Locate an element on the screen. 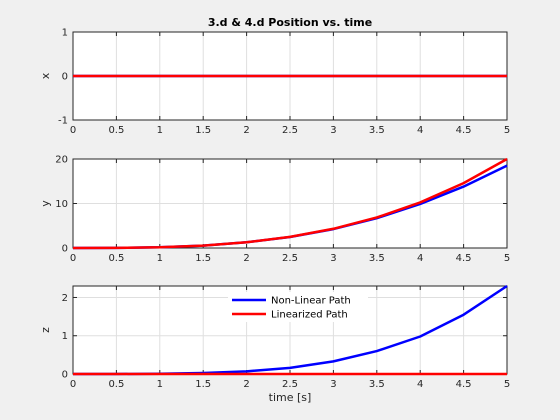 Image resolution: width=560 pixels, height=420 pixels. chart-title: 3.d & 4.d Position vs. time is located at coordinates (290, 22).